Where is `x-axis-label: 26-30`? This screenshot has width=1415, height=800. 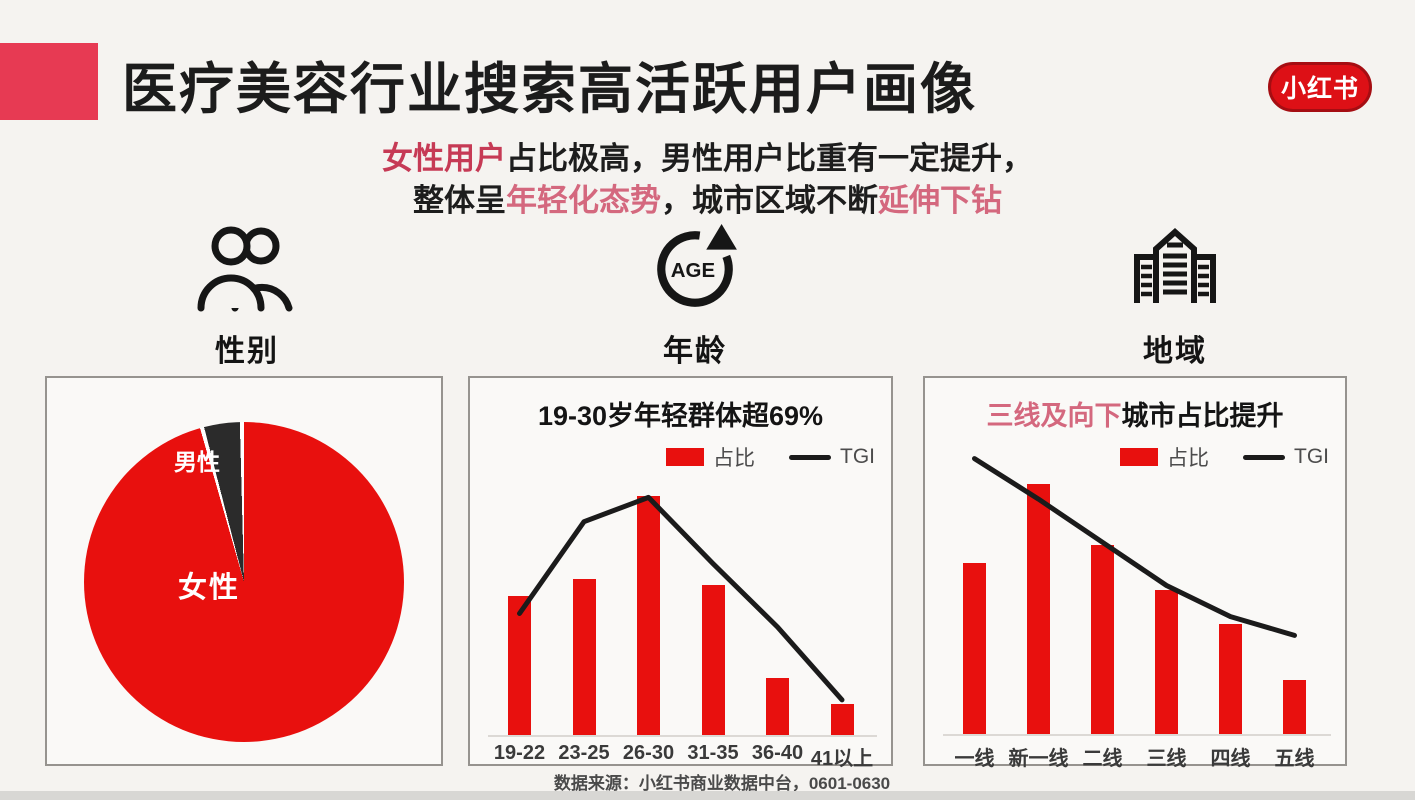
x-axis-label: 26-30 is located at coordinates (648, 753).